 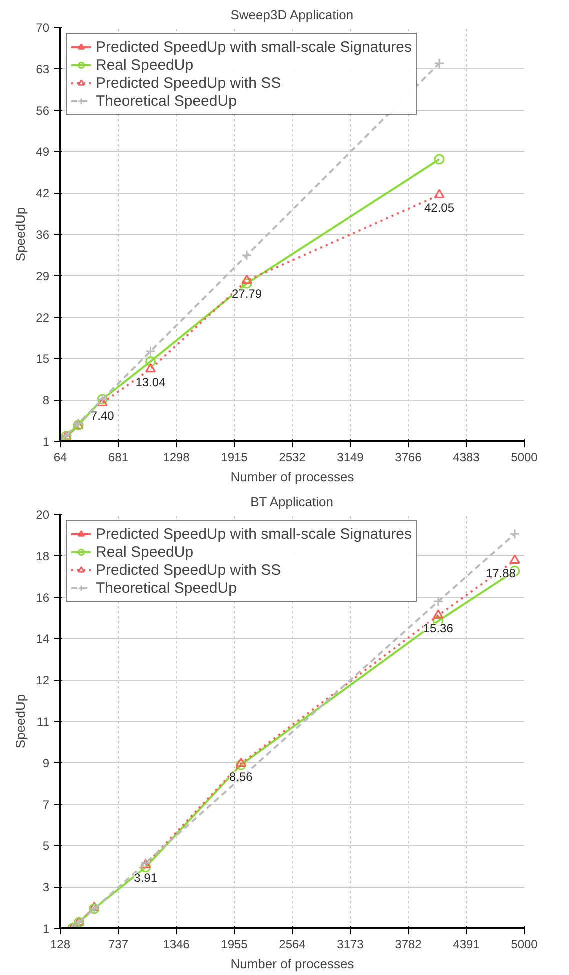 What do you see at coordinates (466, 457) in the screenshot?
I see `x-tick-label: 4383` at bounding box center [466, 457].